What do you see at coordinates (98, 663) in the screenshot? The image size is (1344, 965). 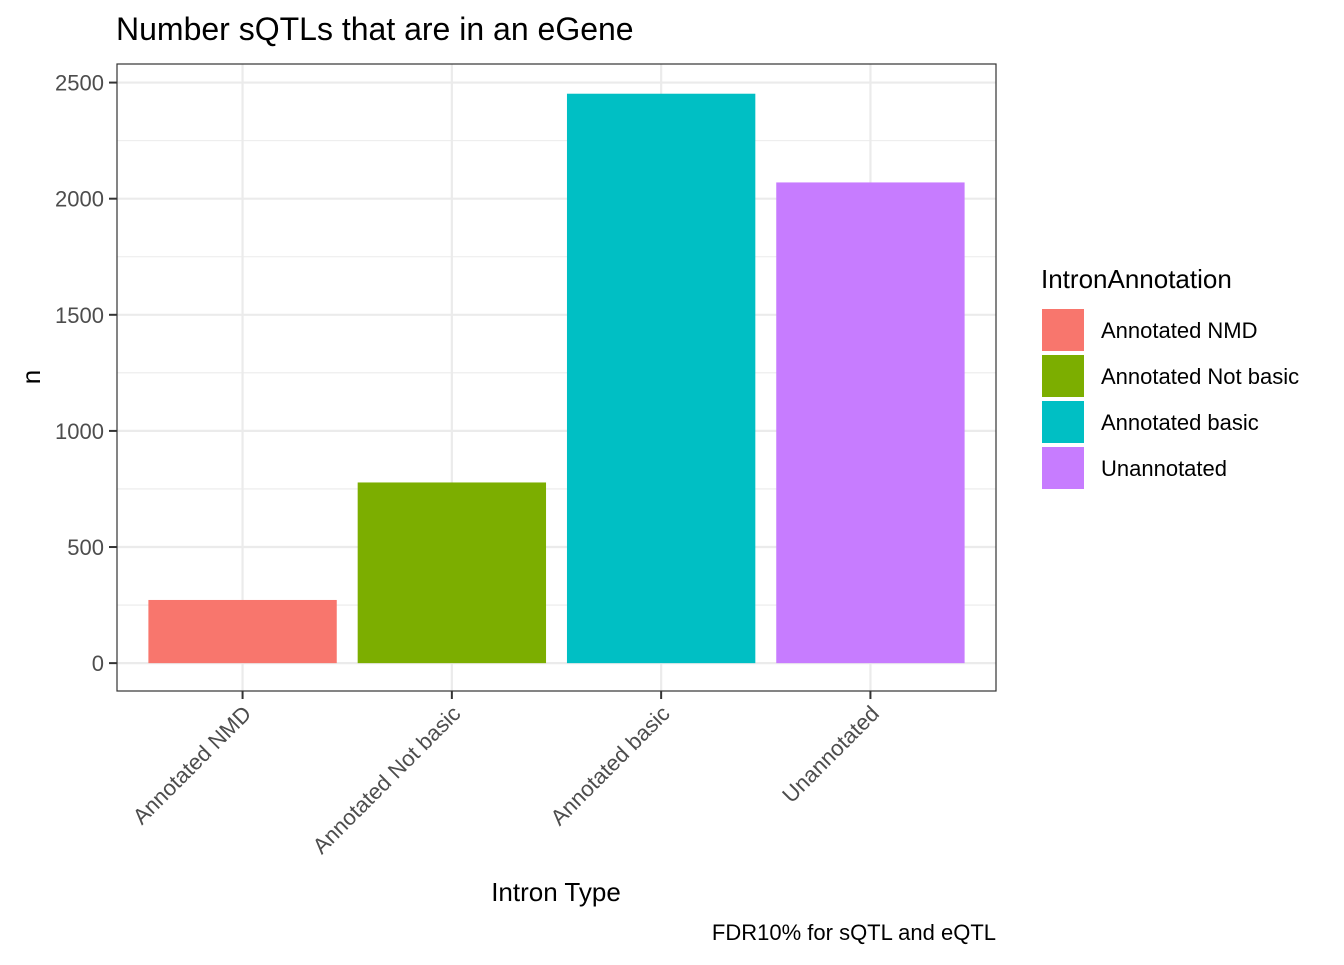 I see `y-tick-label: 0` at bounding box center [98, 663].